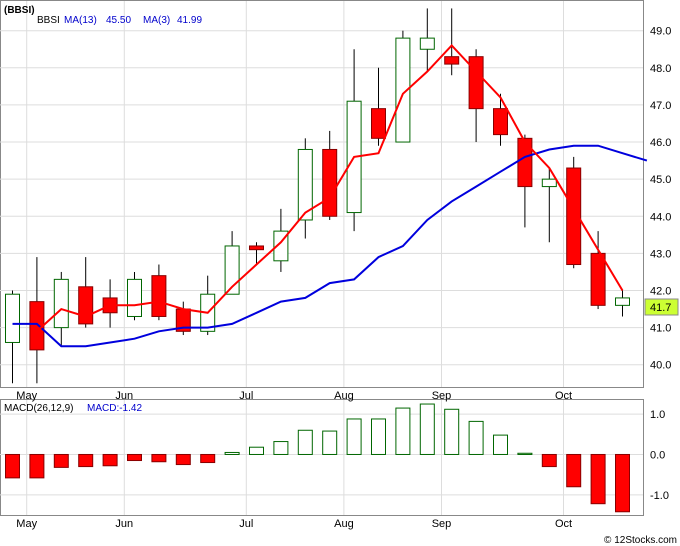  Describe the element at coordinates (38, 408) in the screenshot. I see `macd-legend-label: MACD(26,12,9)` at that location.